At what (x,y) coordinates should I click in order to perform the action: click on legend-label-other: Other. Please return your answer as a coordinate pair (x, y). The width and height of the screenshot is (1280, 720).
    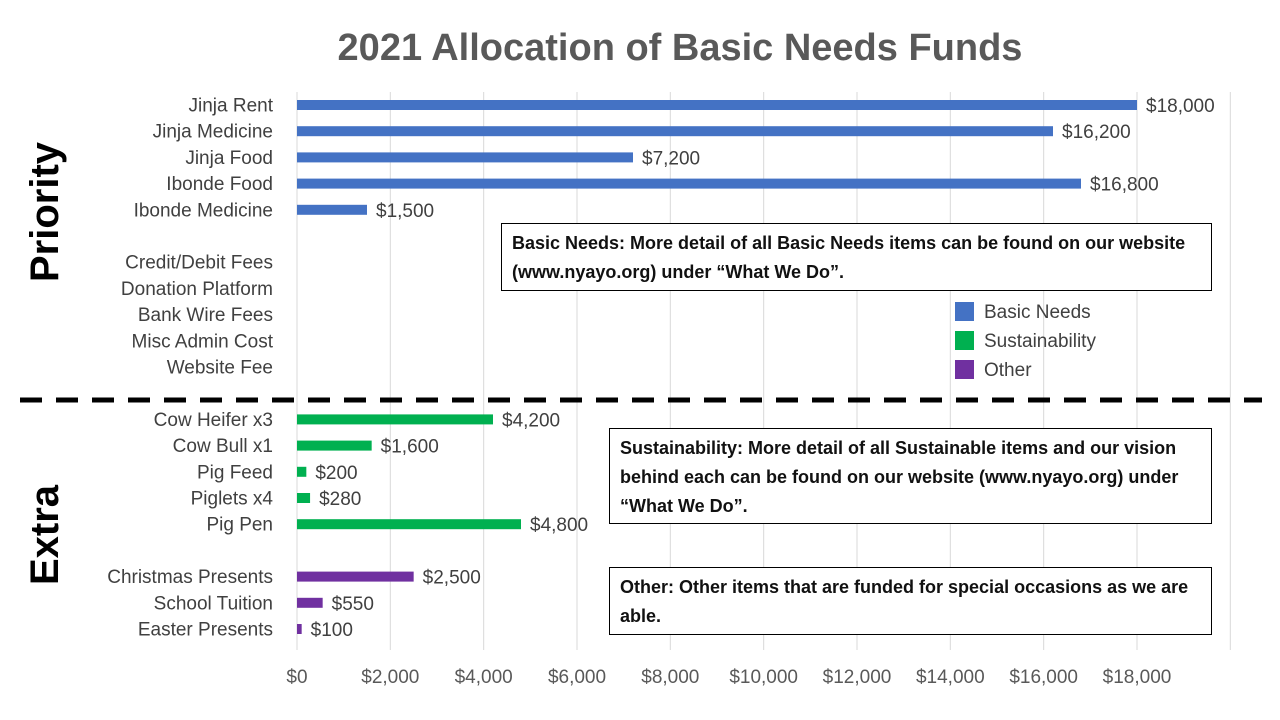
    Looking at the image, I should click on (1008, 370).